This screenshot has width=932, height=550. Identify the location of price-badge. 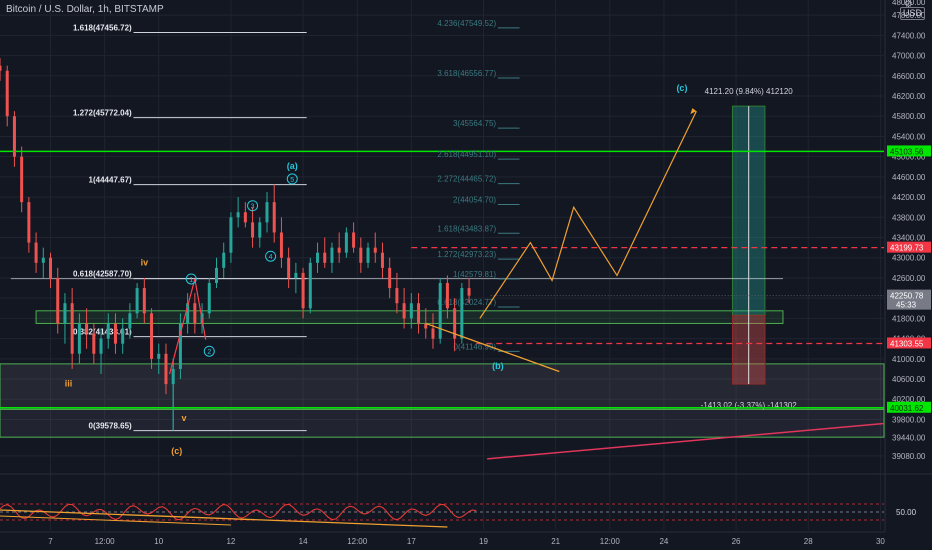
(909, 247).